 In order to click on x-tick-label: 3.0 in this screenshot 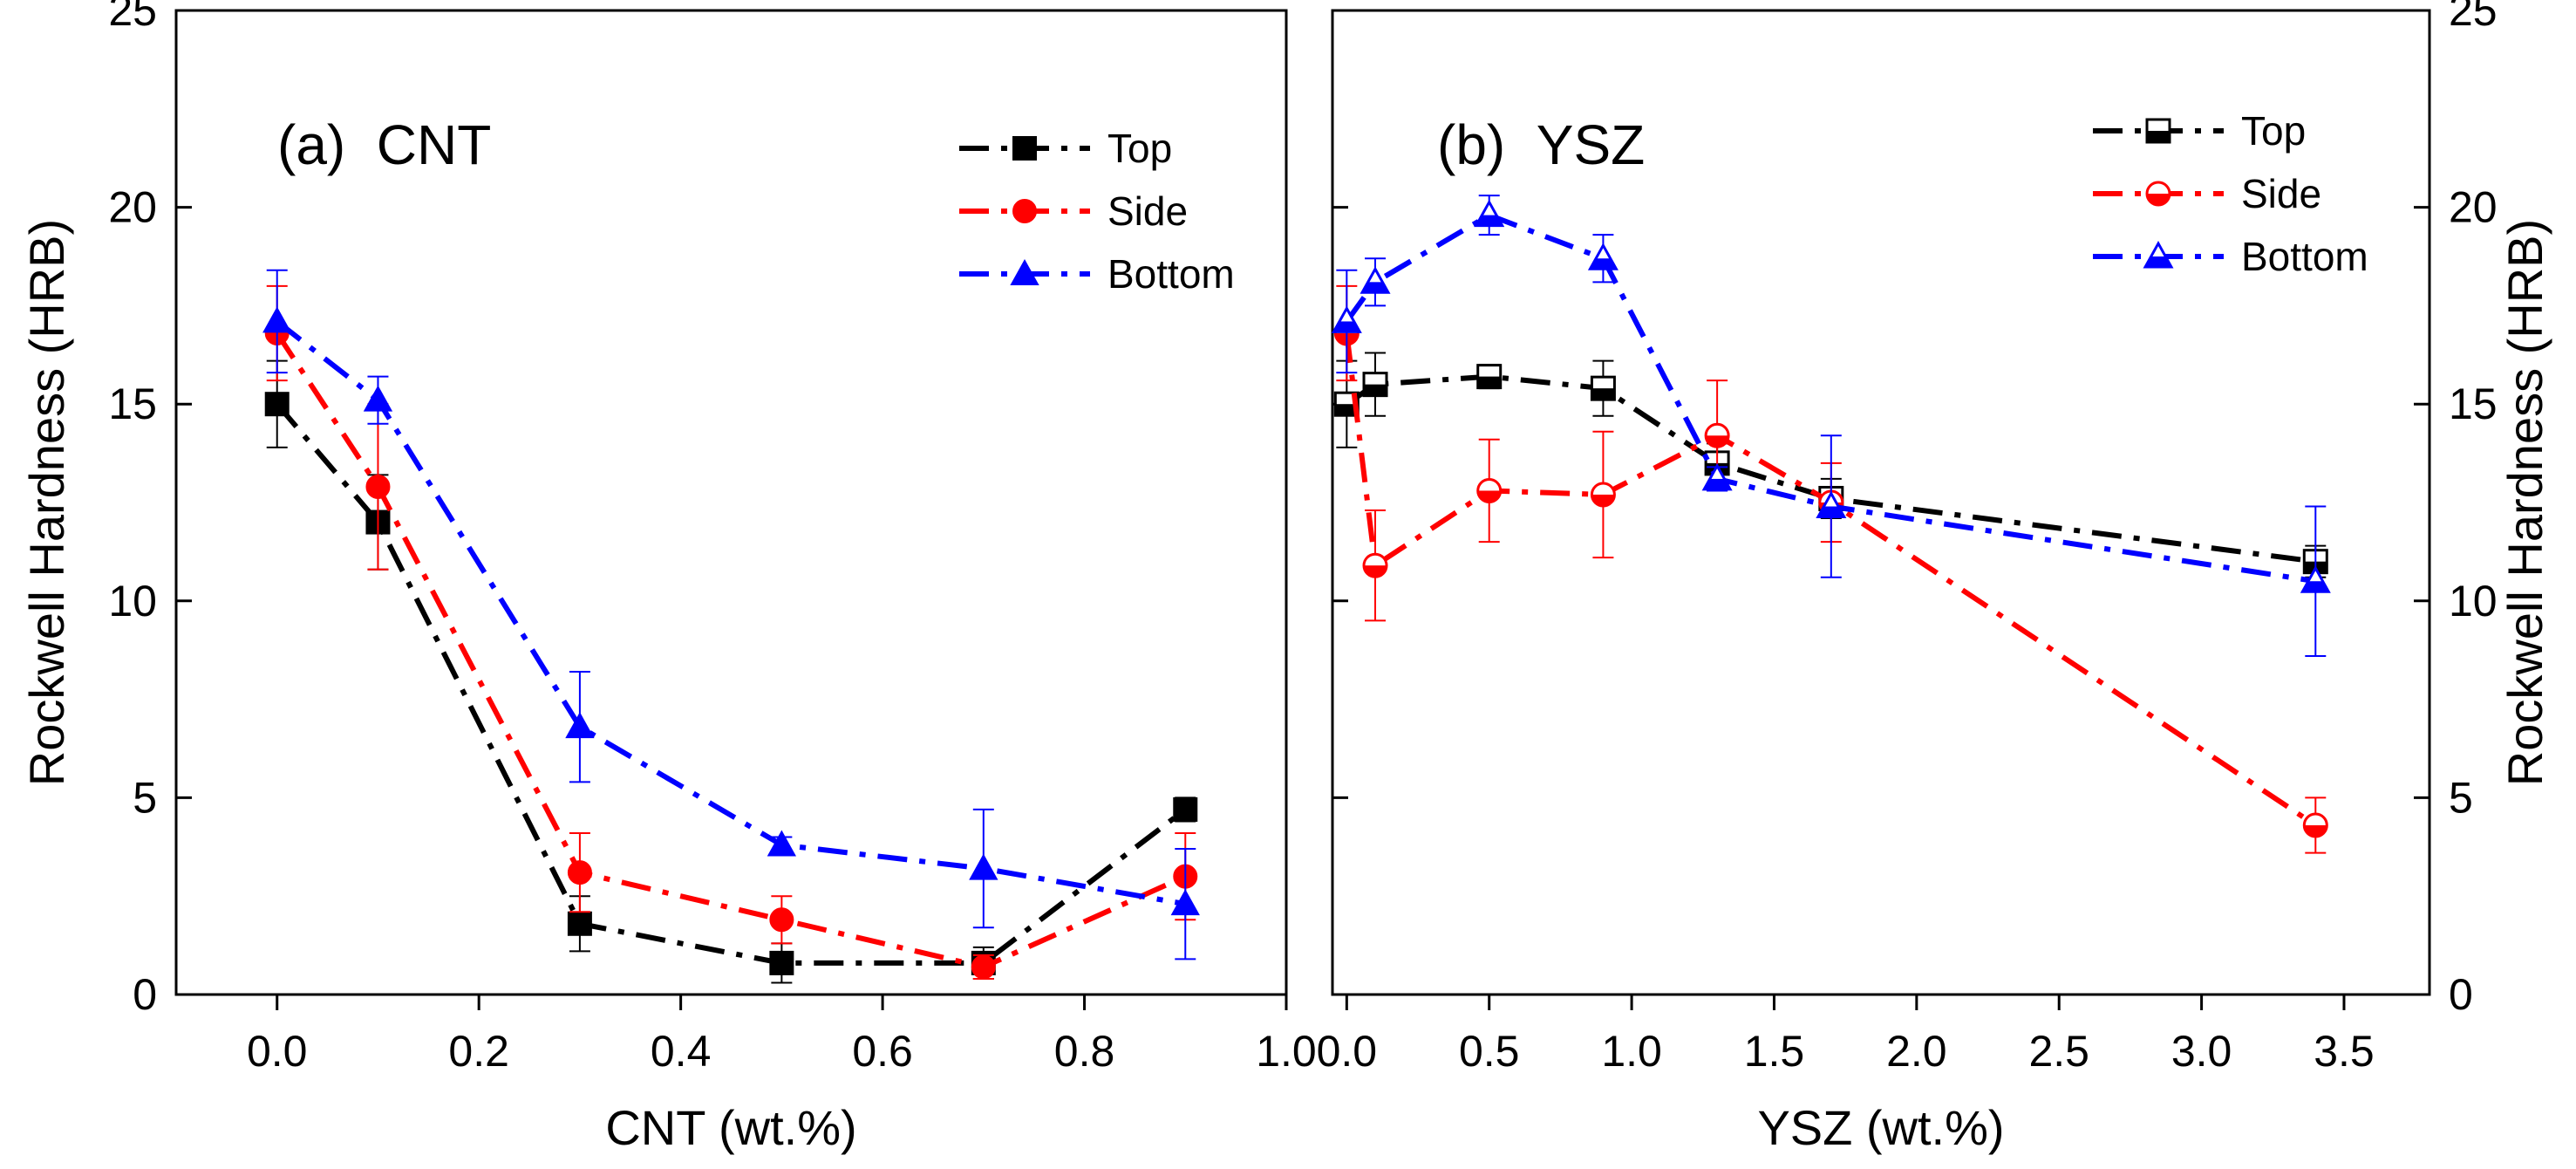, I will do `click(2201, 1051)`.